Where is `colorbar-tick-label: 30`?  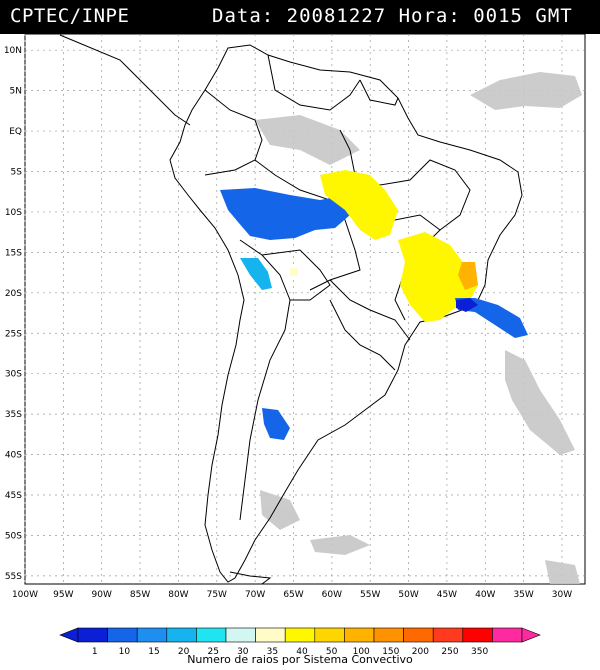
colorbar-tick-label: 30 is located at coordinates (243, 652).